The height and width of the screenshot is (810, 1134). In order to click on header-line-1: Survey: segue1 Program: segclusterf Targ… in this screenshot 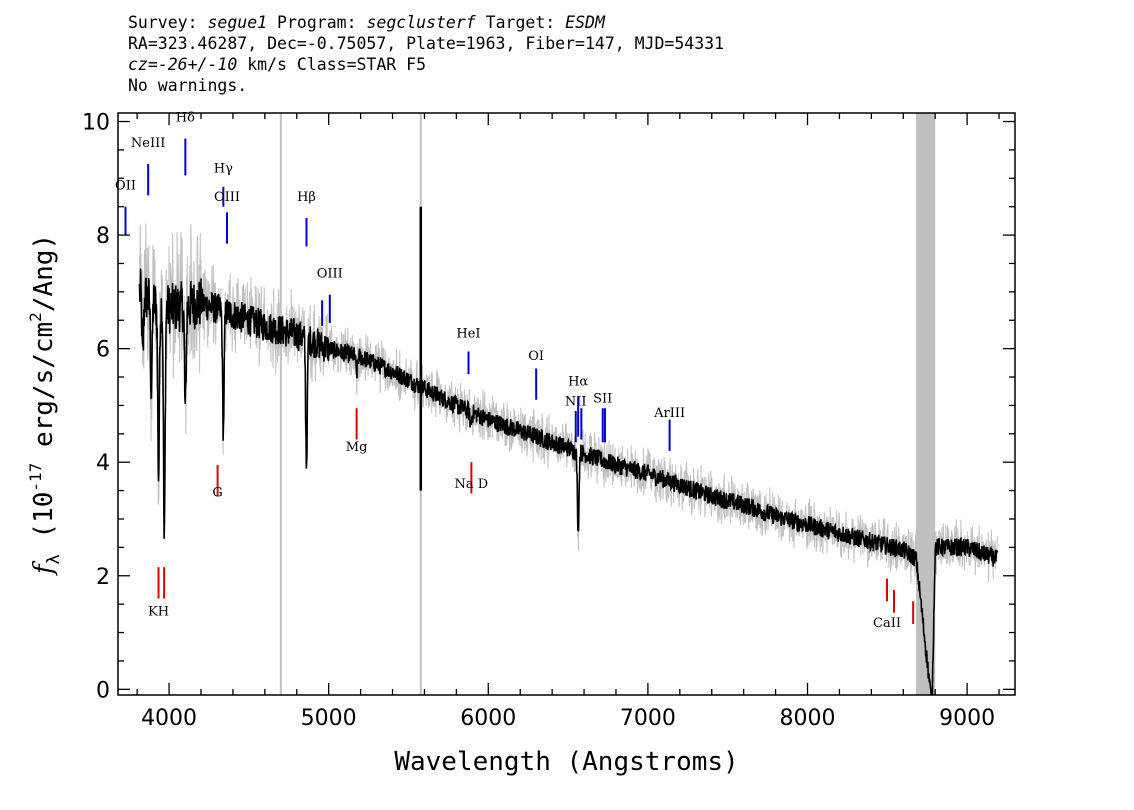, I will do `click(426, 22)`.